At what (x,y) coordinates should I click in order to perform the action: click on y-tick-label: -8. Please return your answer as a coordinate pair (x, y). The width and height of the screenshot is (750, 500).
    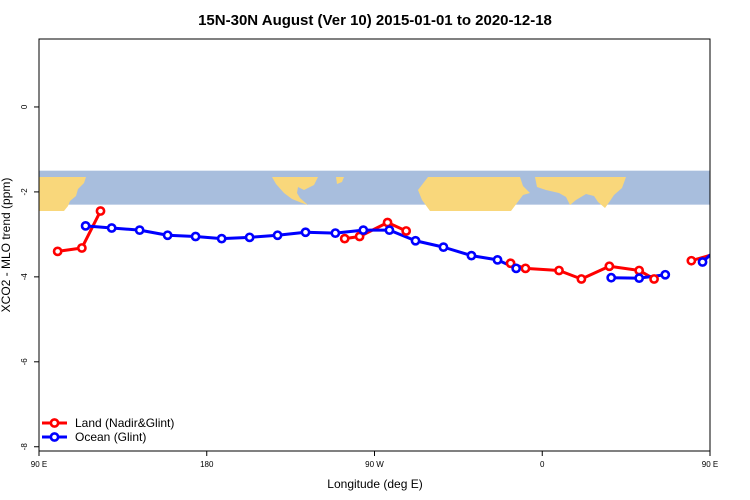
    Looking at the image, I should click on (24, 447).